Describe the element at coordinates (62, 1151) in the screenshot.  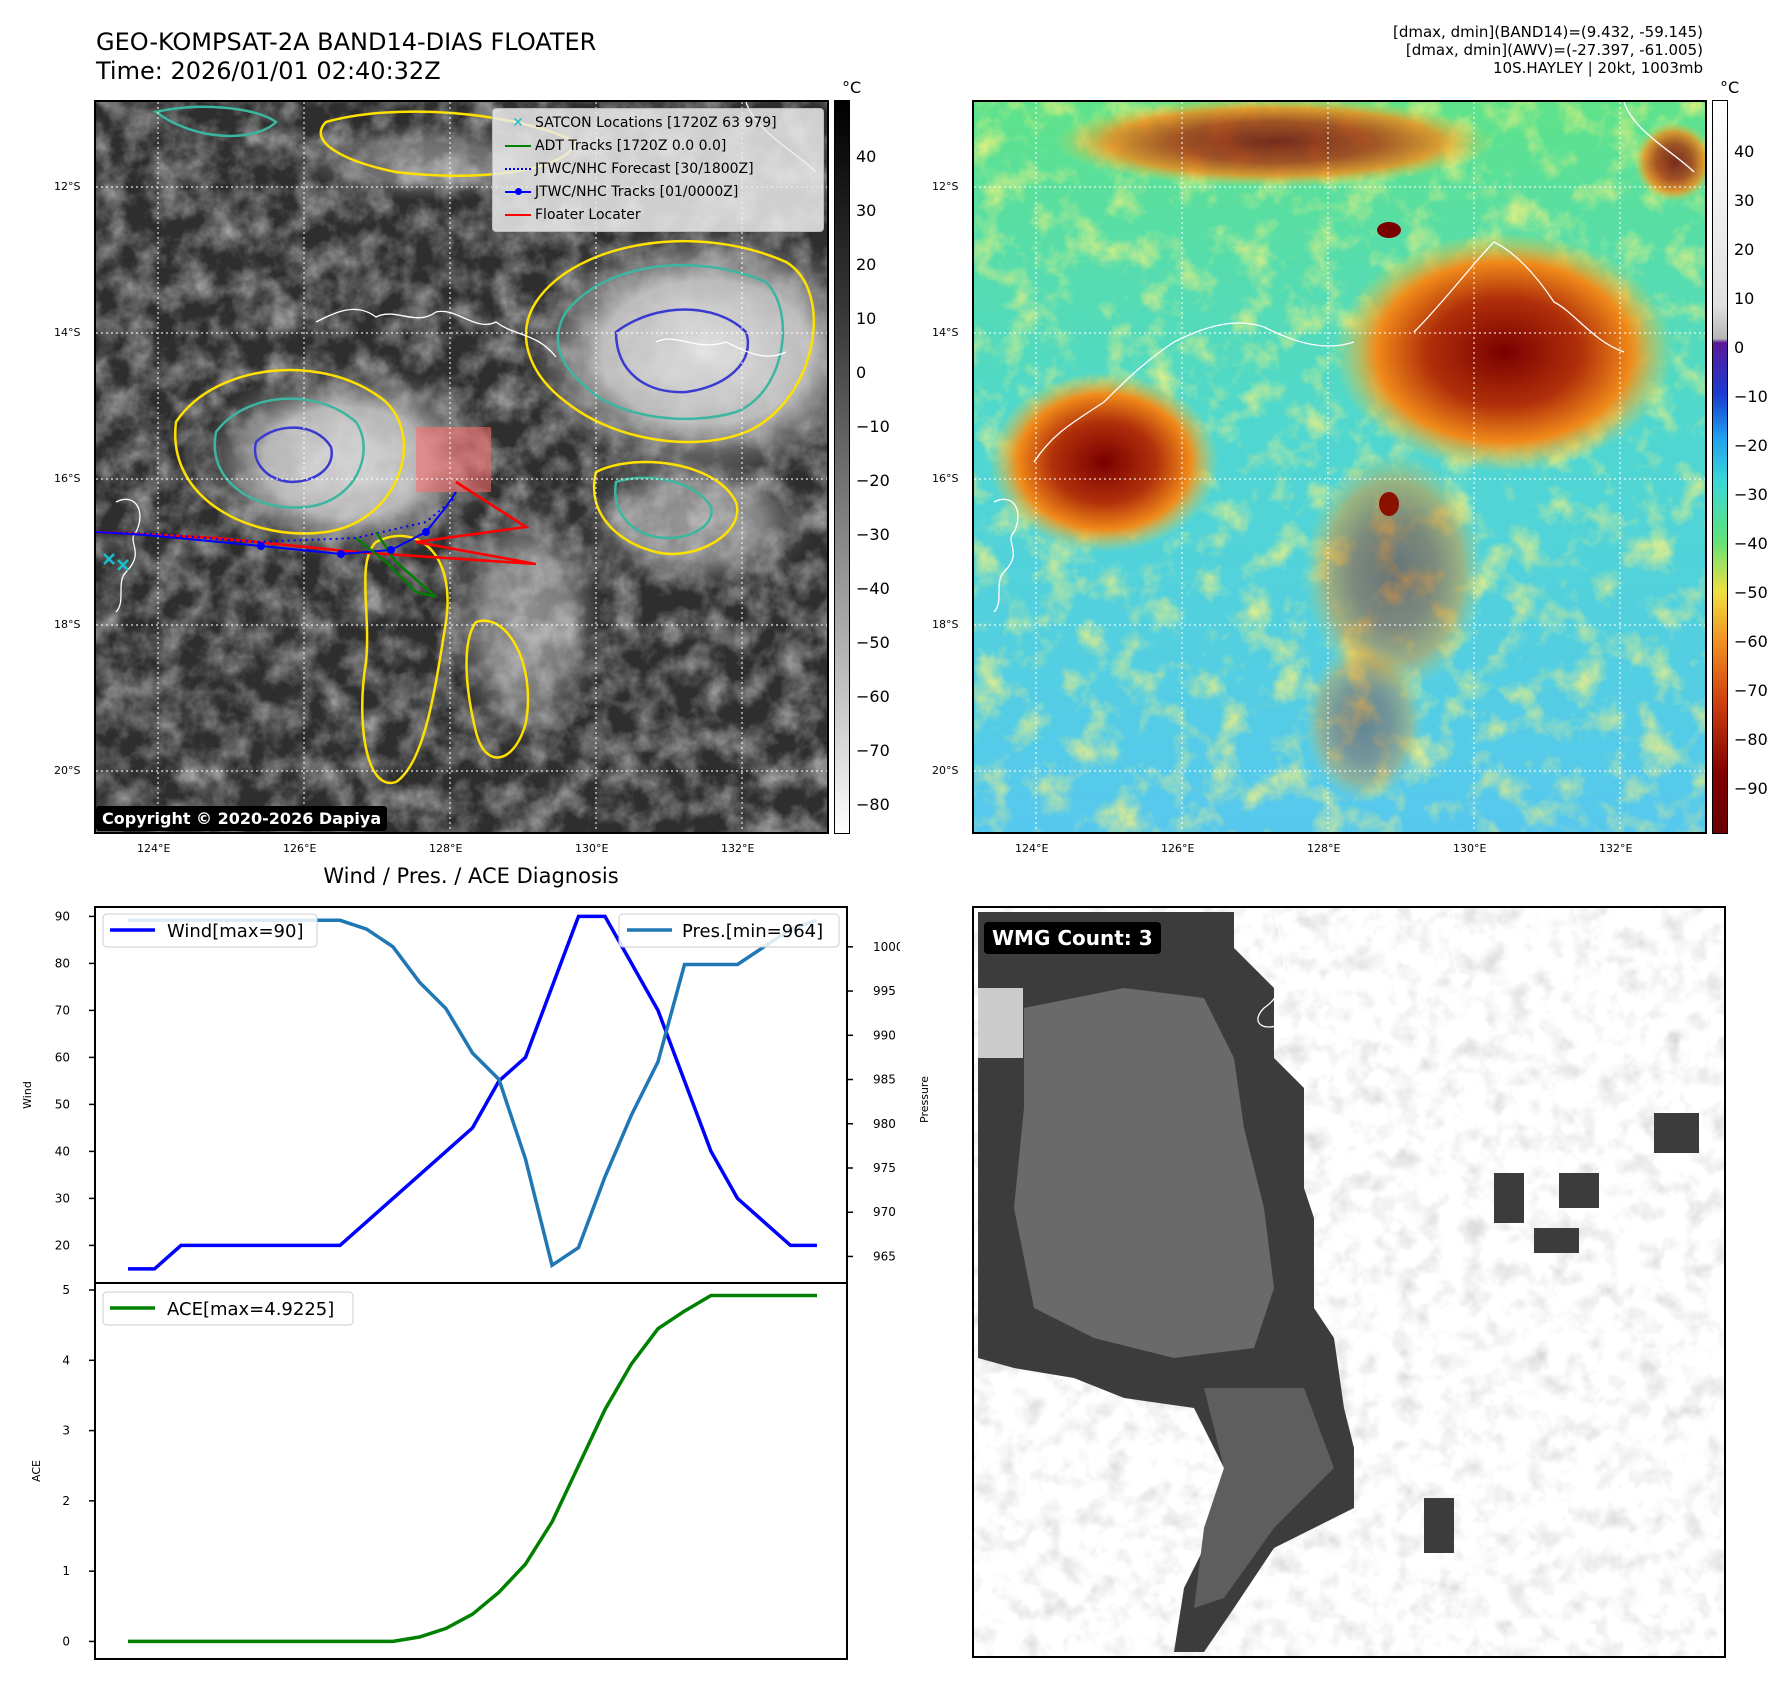
I see `y-tick-label: 40` at that location.